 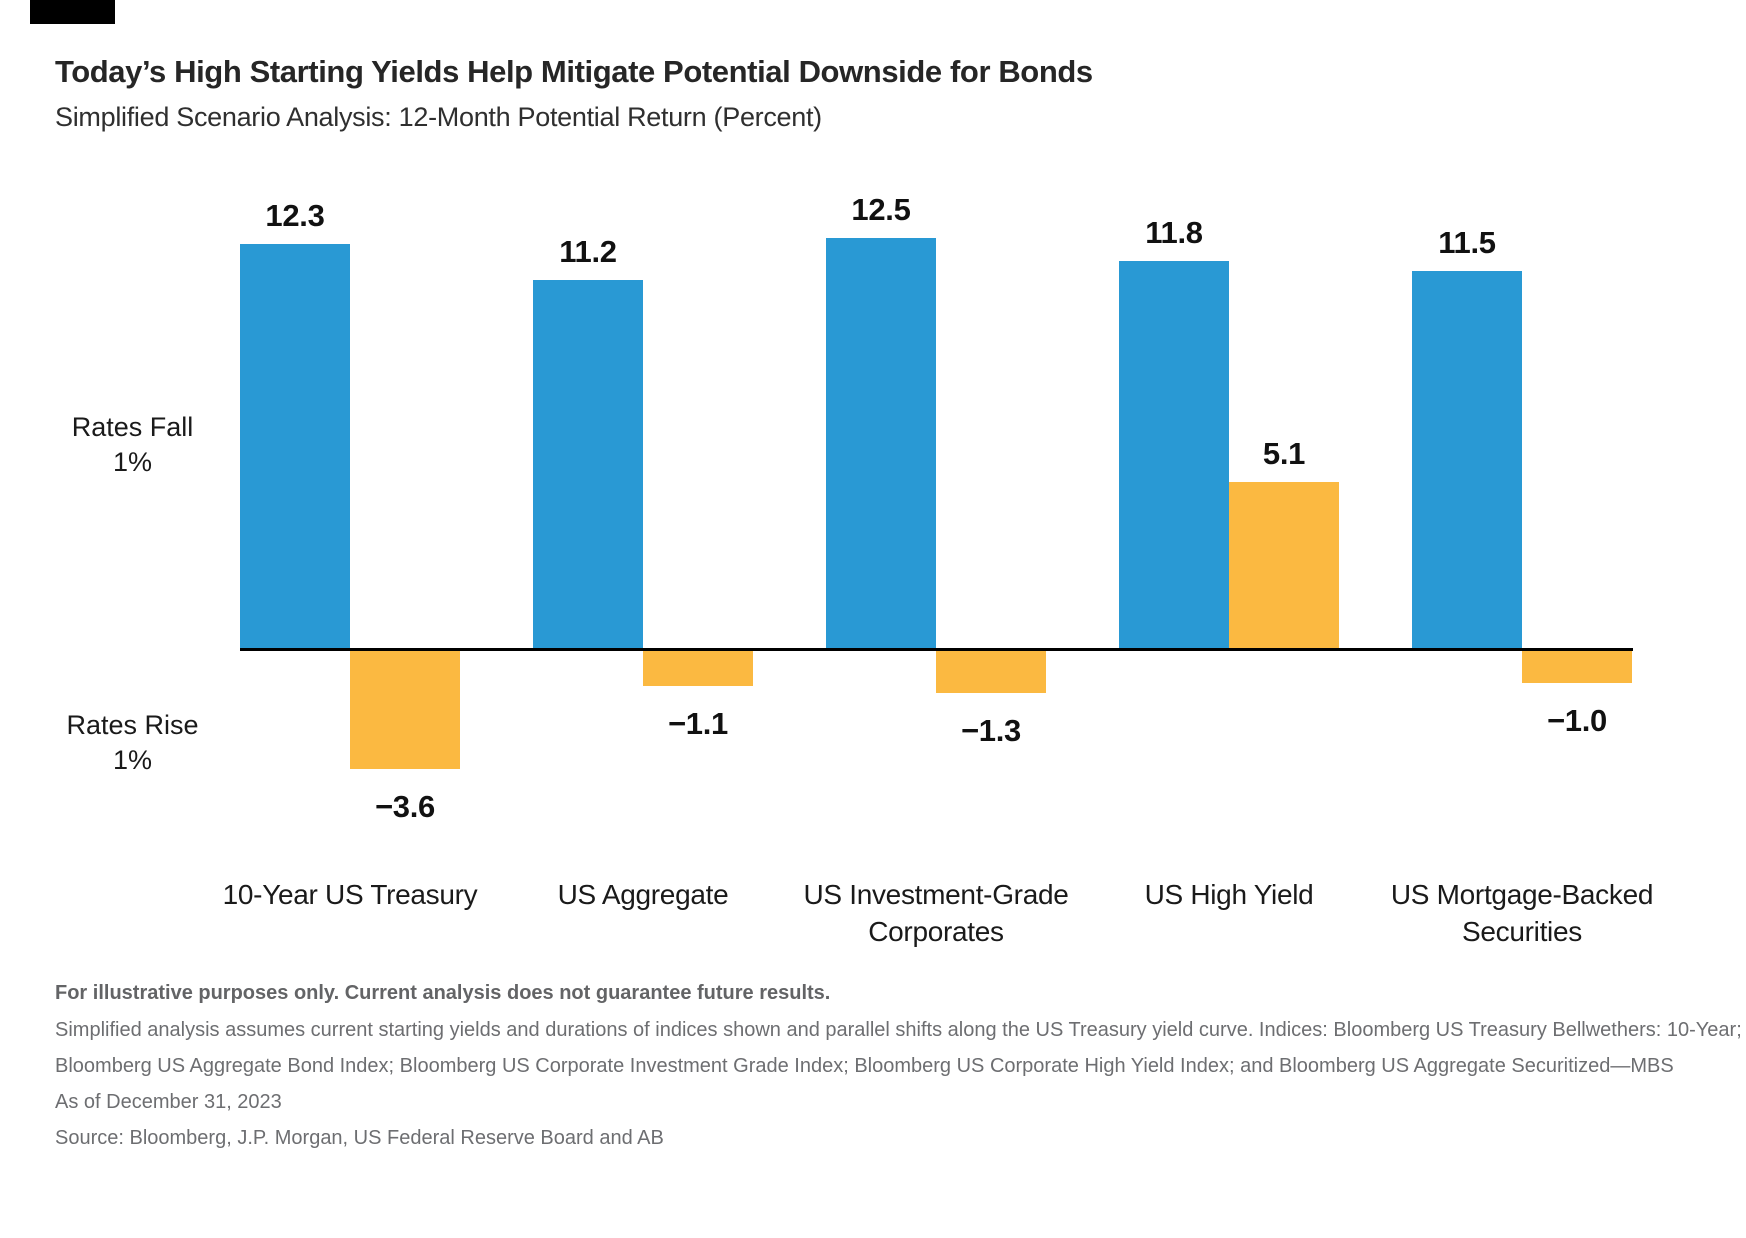 I want to click on category-label: US Mortgage-Backed Securities, so click(x=1522, y=913).